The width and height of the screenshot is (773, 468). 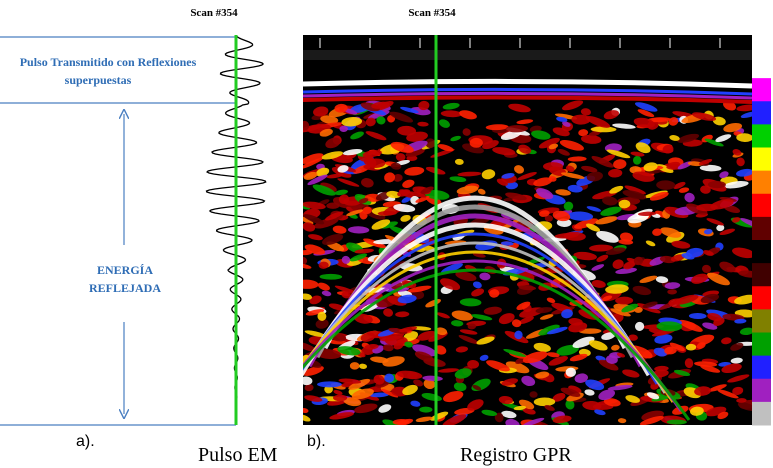 I want to click on scan-label: Scan #354, so click(x=432, y=13).